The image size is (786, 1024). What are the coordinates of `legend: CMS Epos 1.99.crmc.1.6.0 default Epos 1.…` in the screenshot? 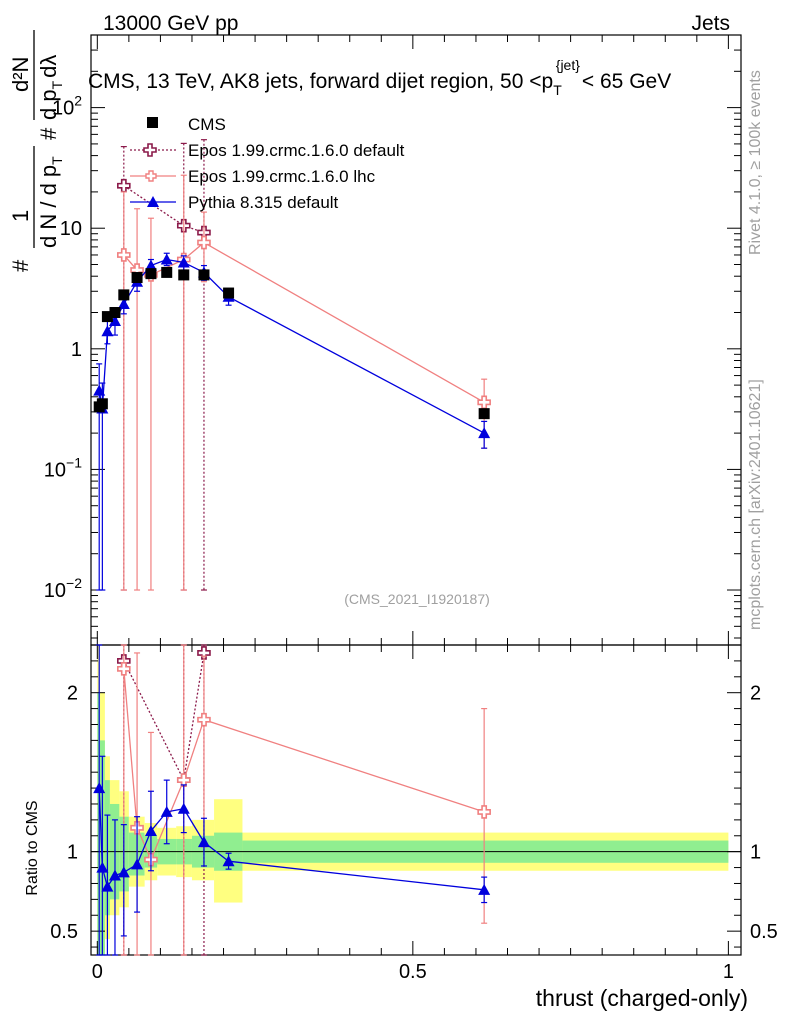 It's located at (267, 163).